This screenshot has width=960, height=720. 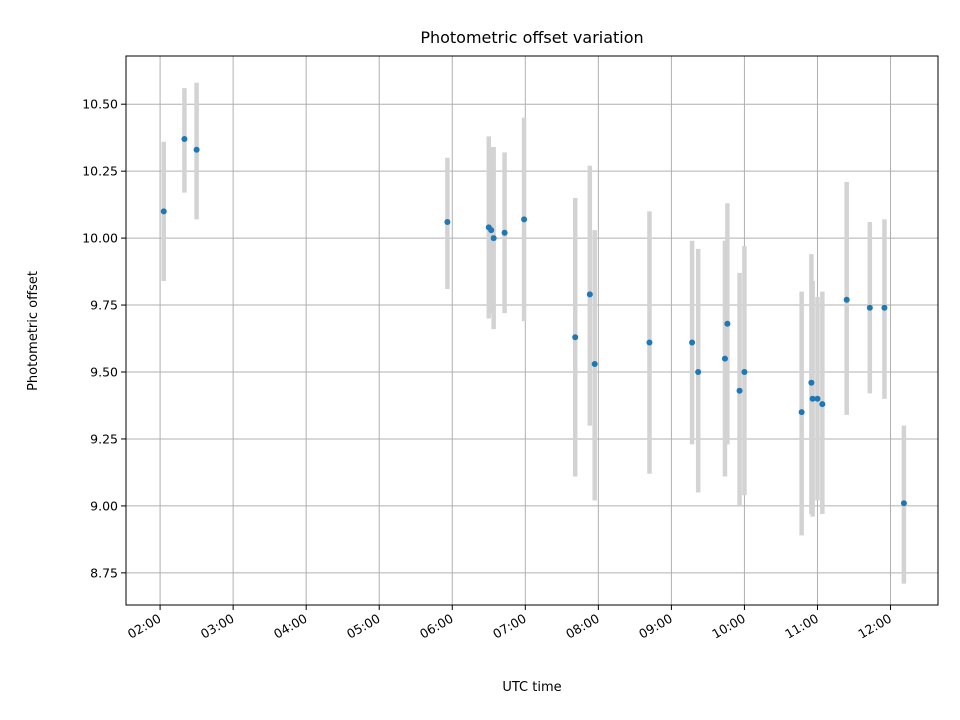 I want to click on x-tick-label: 10:00, so click(x=728, y=626).